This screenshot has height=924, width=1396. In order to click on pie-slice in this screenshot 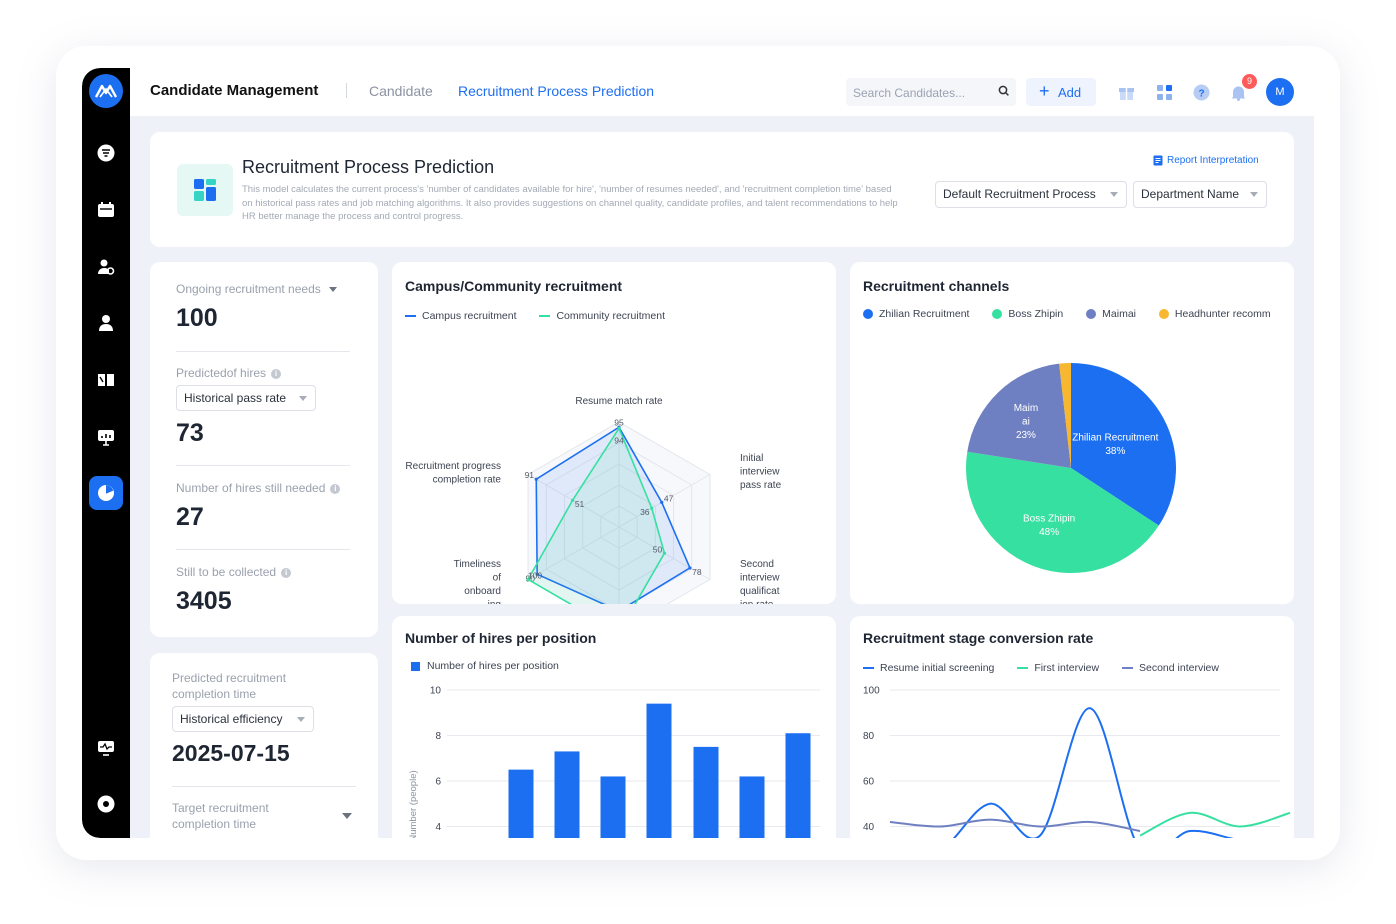, I will do `click(1123, 444)`.